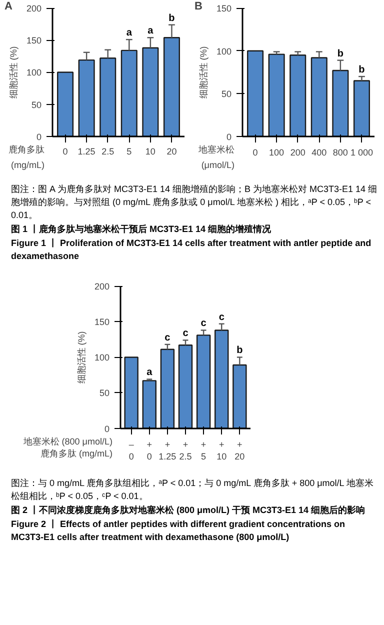  What do you see at coordinates (239, 450) in the screenshot?
I see `x-tick-label: + 20` at bounding box center [239, 450].